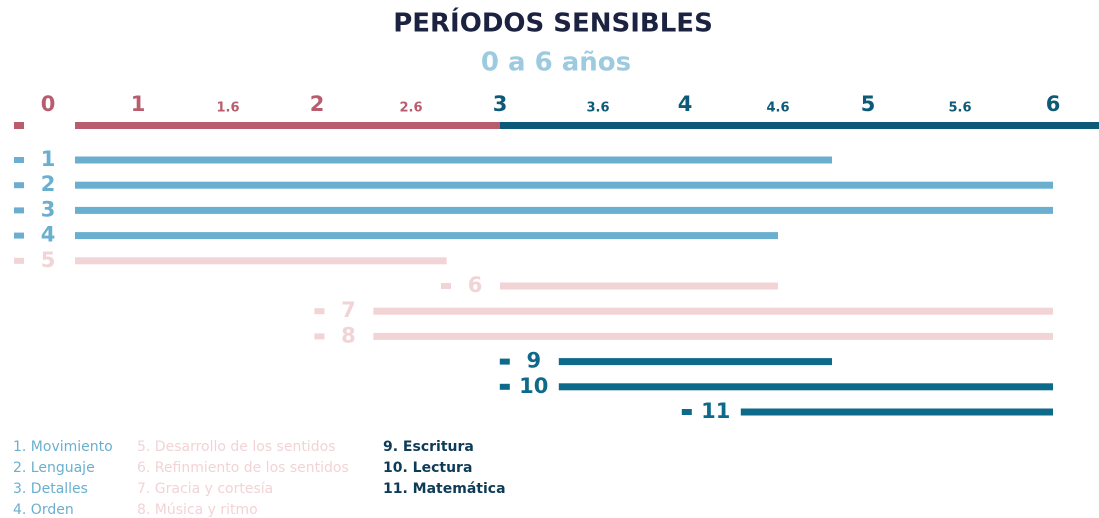 Image resolution: width=1099 pixels, height=518 pixels. What do you see at coordinates (48, 260) in the screenshot?
I see `row-label: 5` at bounding box center [48, 260].